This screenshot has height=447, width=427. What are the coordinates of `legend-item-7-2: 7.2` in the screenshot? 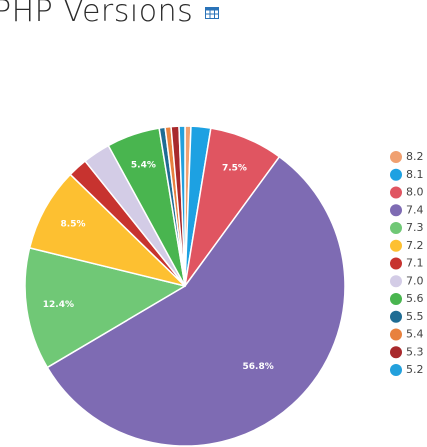 It's located at (407, 245).